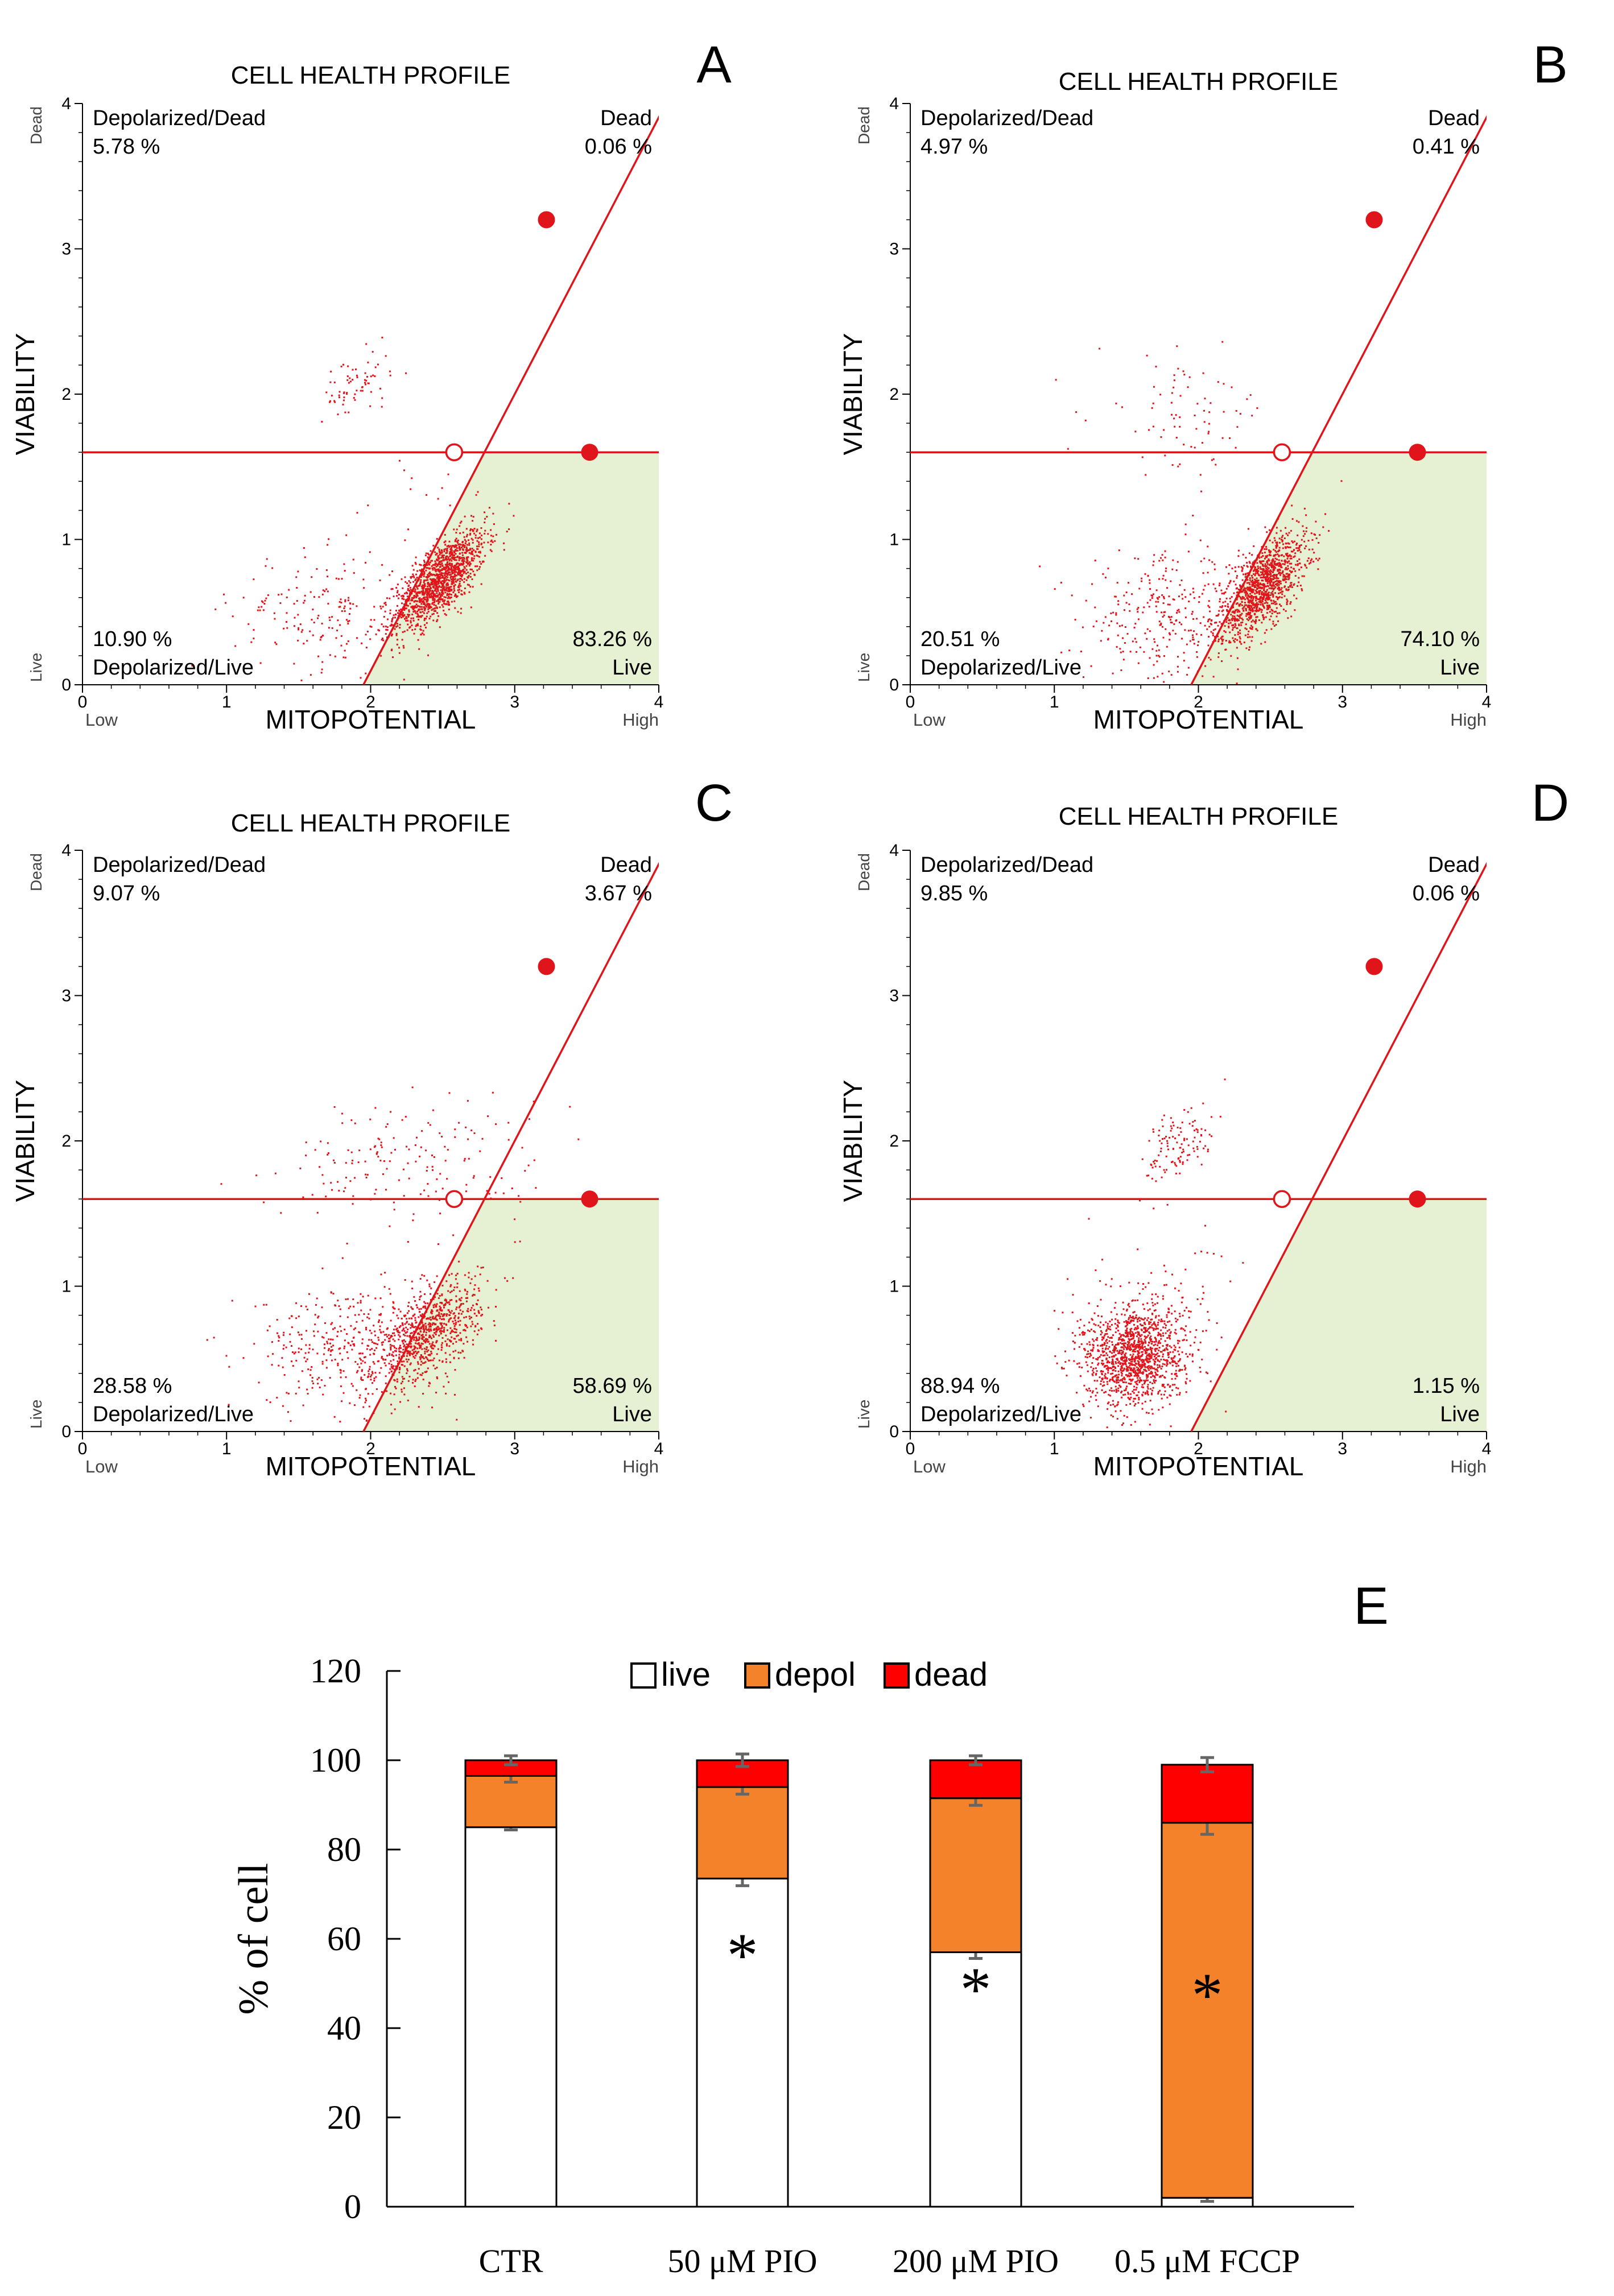 This screenshot has height=2296, width=1614. What do you see at coordinates (66, 1286) in the screenshot?
I see `y-tick-label: 1` at bounding box center [66, 1286].